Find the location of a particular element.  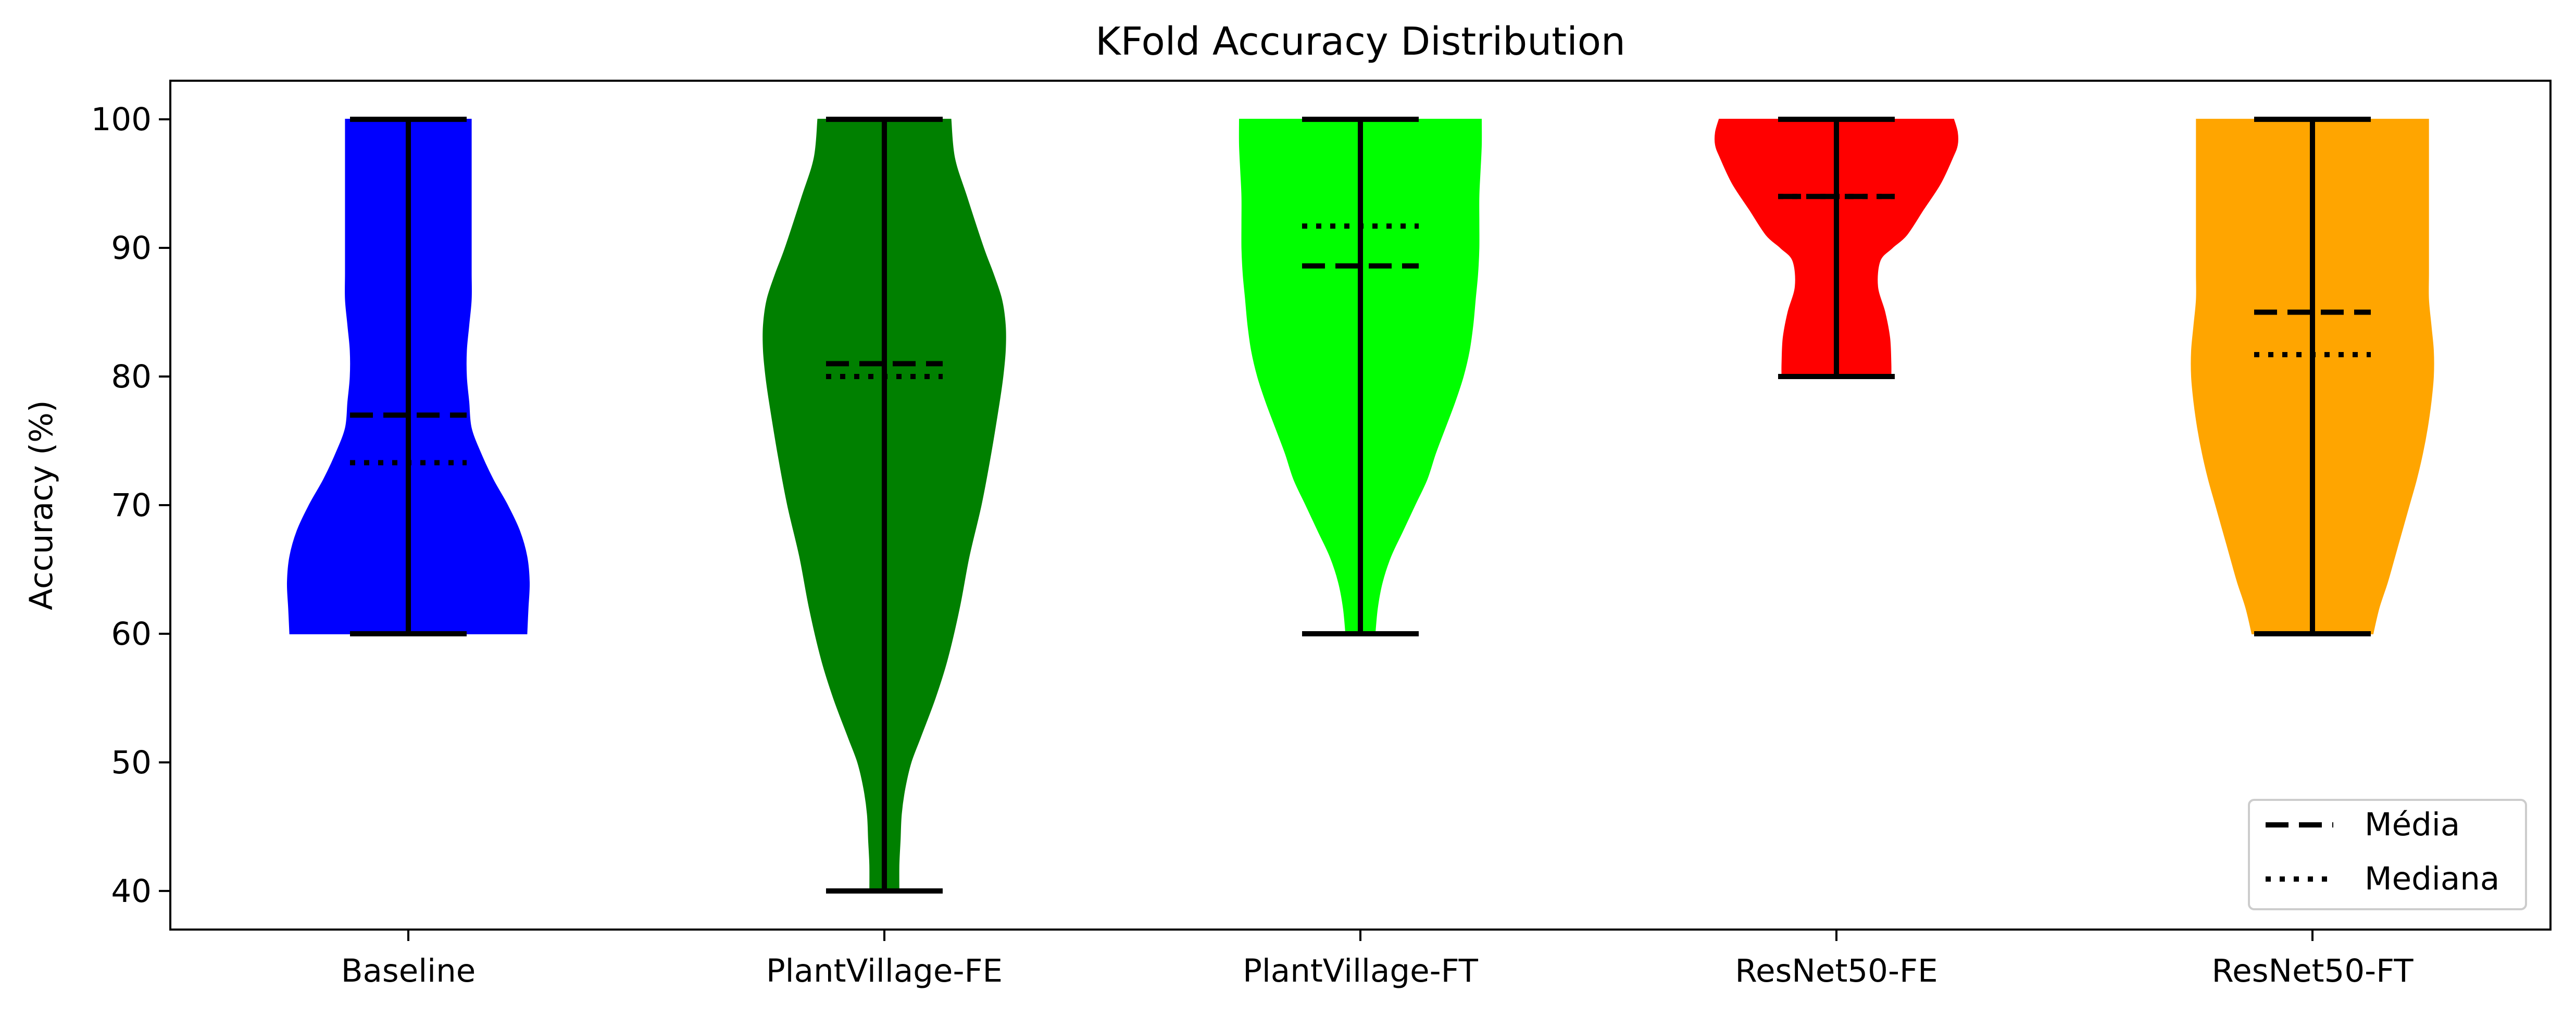

y-tick-label: 70 is located at coordinates (131, 505).